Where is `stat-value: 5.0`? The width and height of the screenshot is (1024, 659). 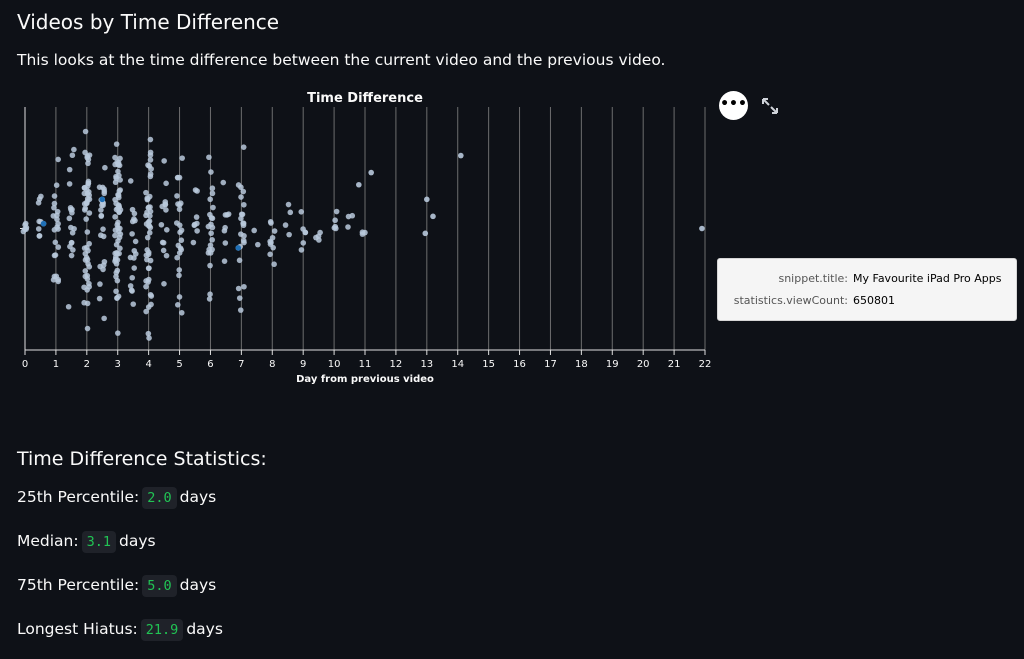 stat-value: 5.0 is located at coordinates (159, 586).